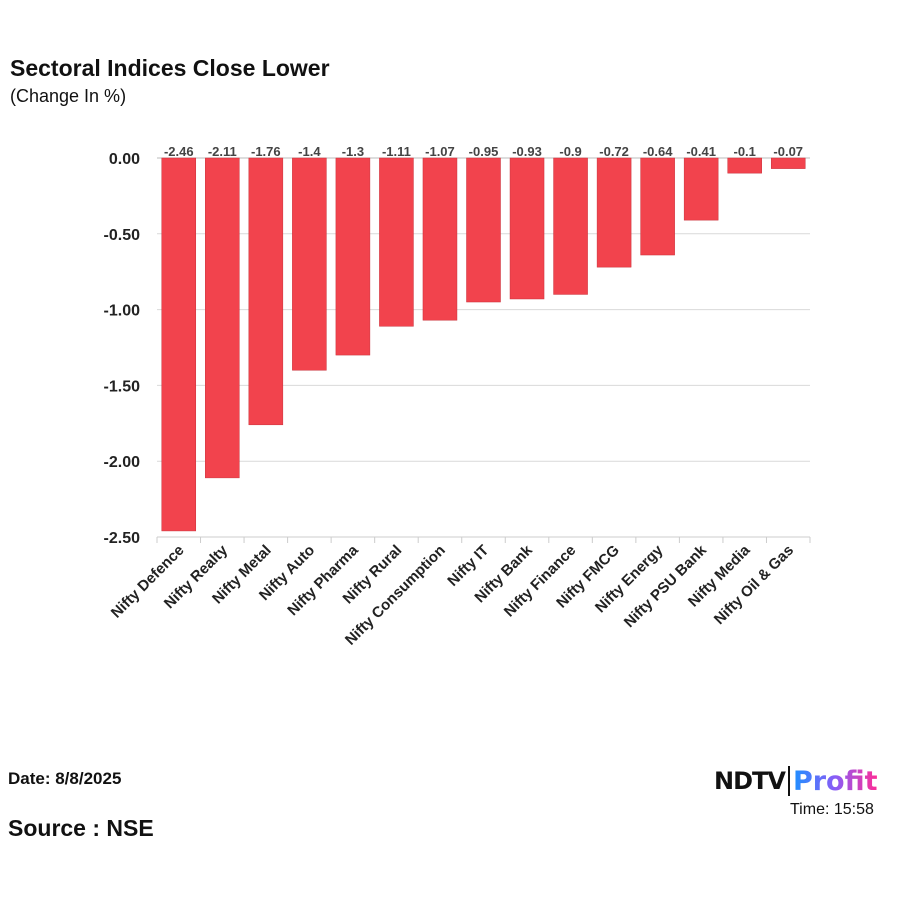 The width and height of the screenshot is (900, 900). I want to click on x-tick-label: Nifty Oil & Gas, so click(754, 585).